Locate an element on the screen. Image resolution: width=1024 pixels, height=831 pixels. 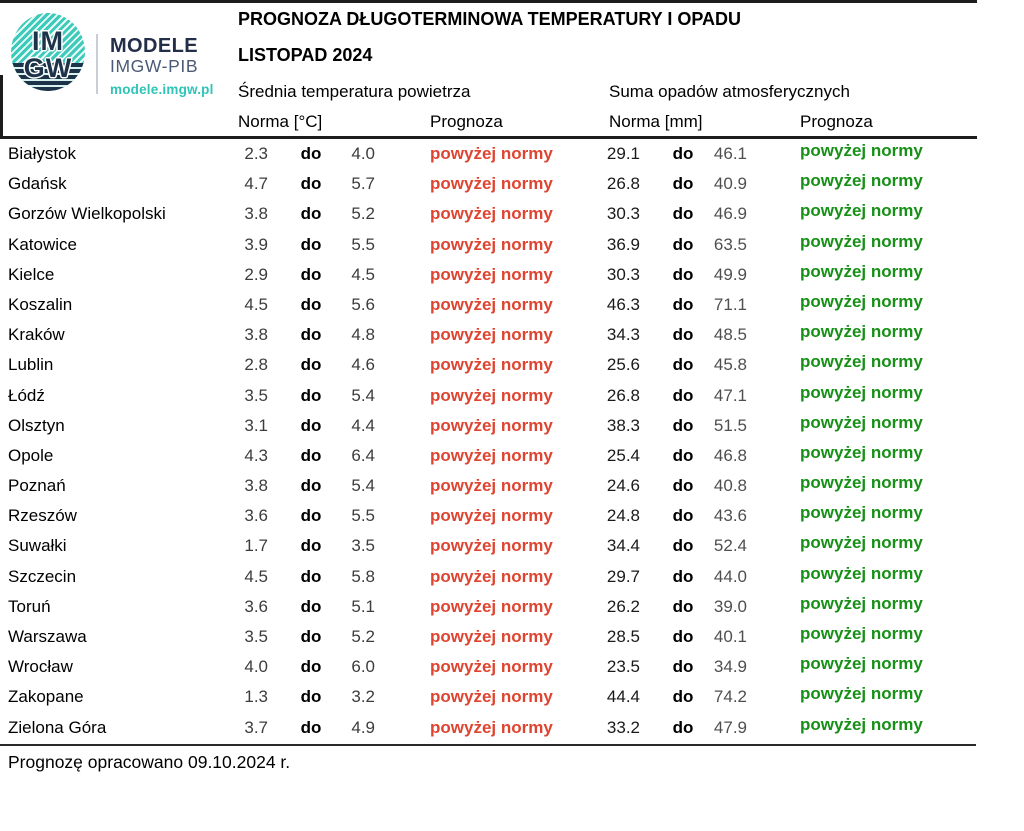
precip-norm-min: 25.4 is located at coordinates (623, 455).